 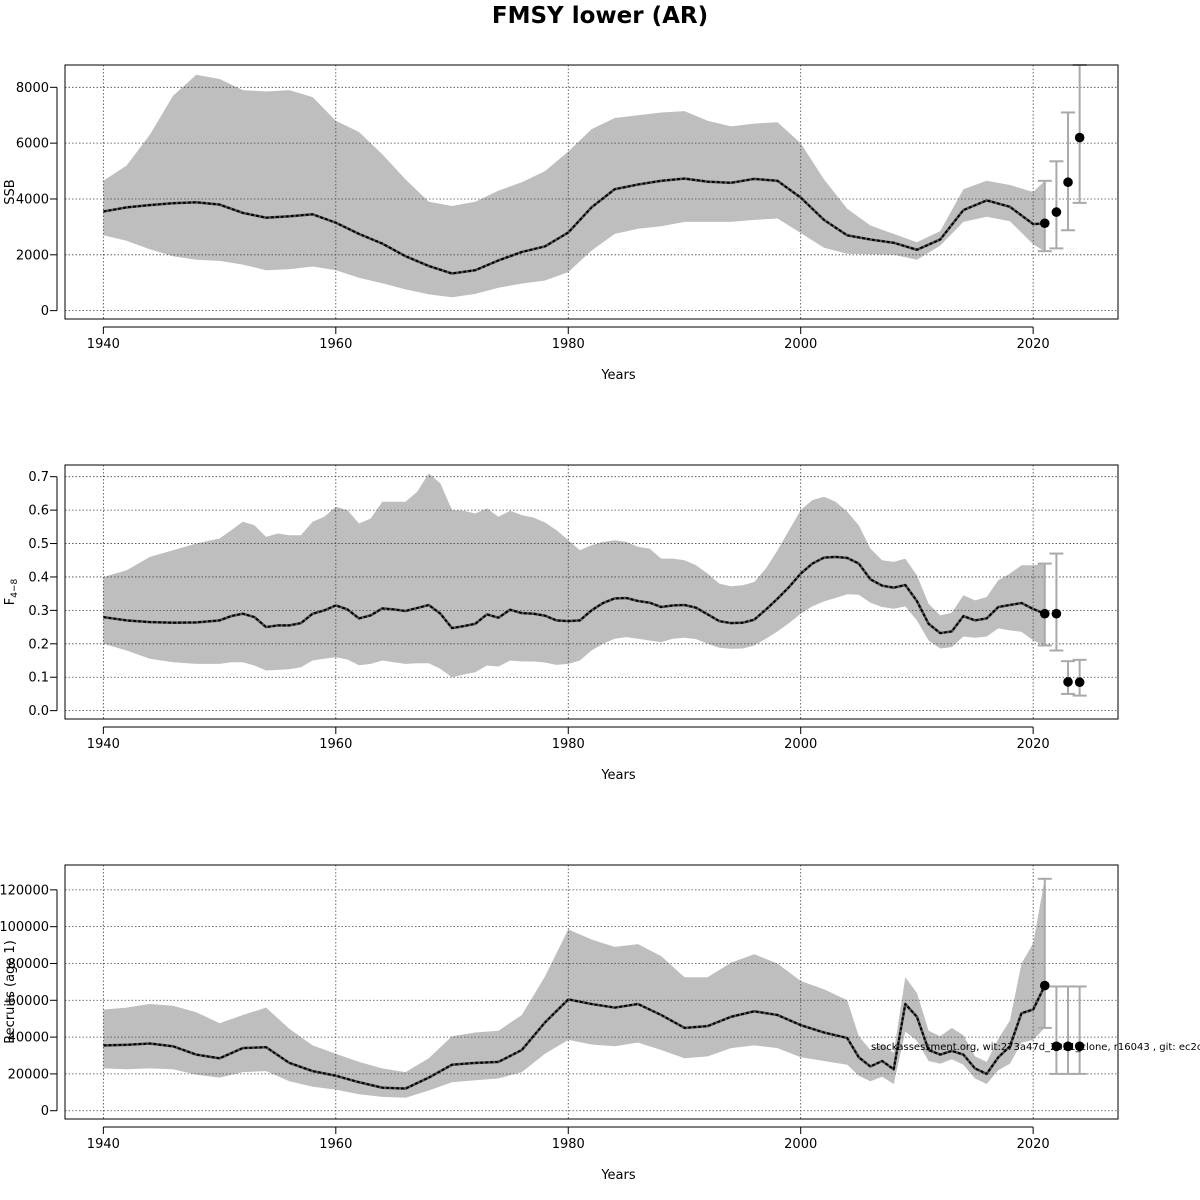 What do you see at coordinates (24, 890) in the screenshot?
I see `y-tick-label: 120000` at bounding box center [24, 890].